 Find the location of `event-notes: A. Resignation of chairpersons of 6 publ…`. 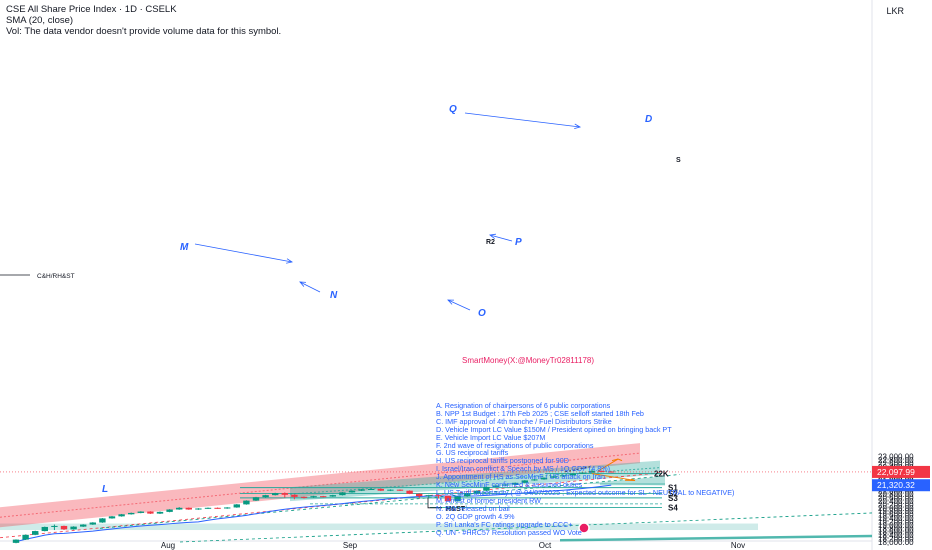

event-notes: A. Resignation of chairpersons of 6 publ… is located at coordinates (585, 469).